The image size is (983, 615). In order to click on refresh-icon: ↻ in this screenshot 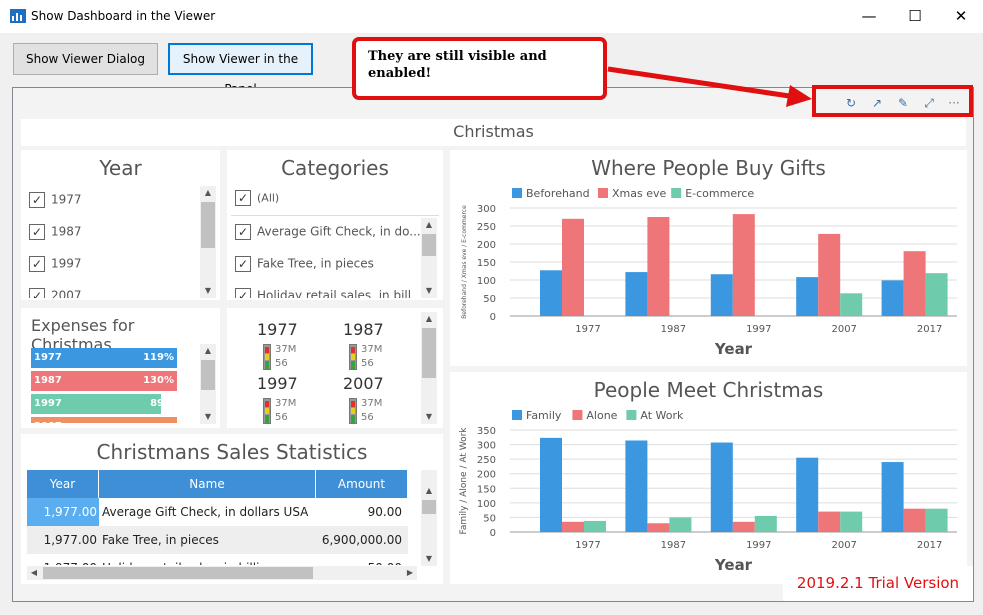, I will do `click(851, 103)`.